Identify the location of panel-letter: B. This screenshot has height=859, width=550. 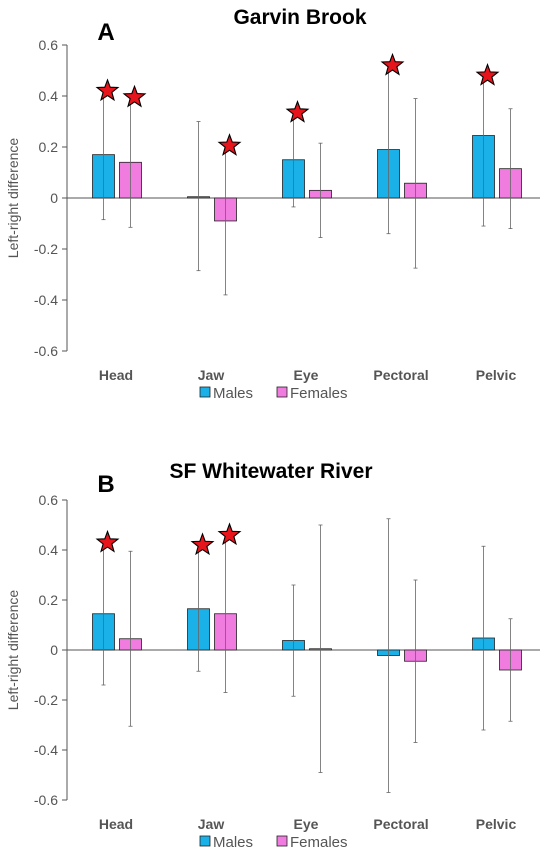
(105, 484).